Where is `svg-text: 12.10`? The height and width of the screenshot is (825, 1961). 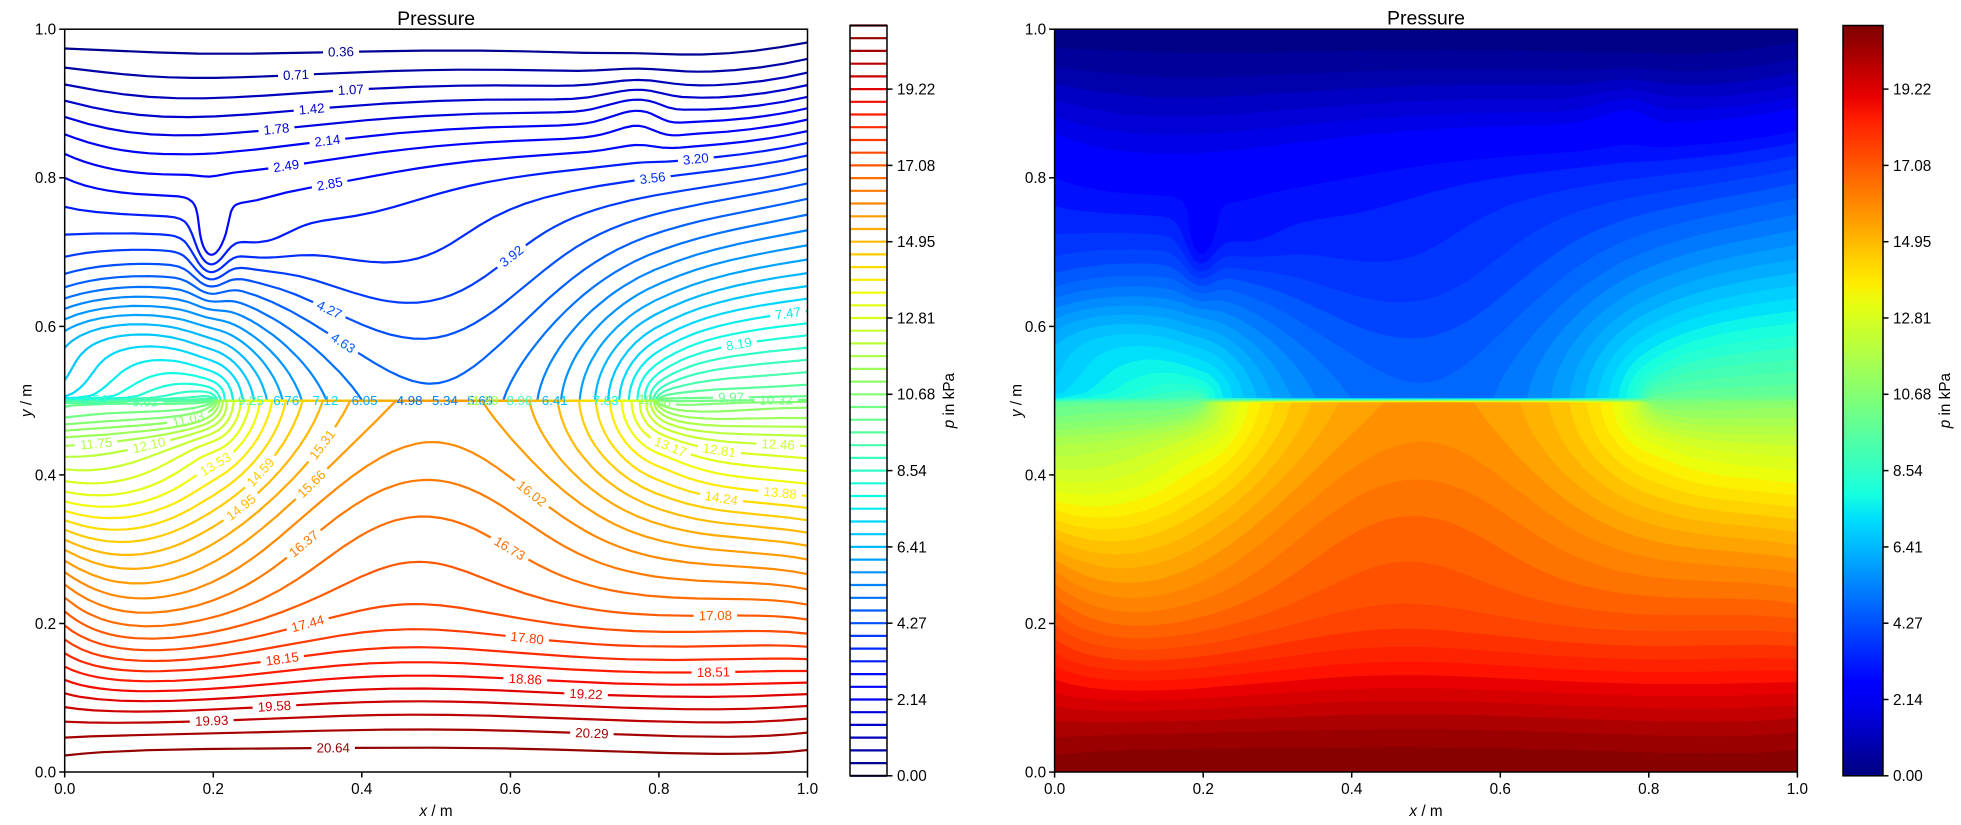
svg-text: 12.10 is located at coordinates (149, 445).